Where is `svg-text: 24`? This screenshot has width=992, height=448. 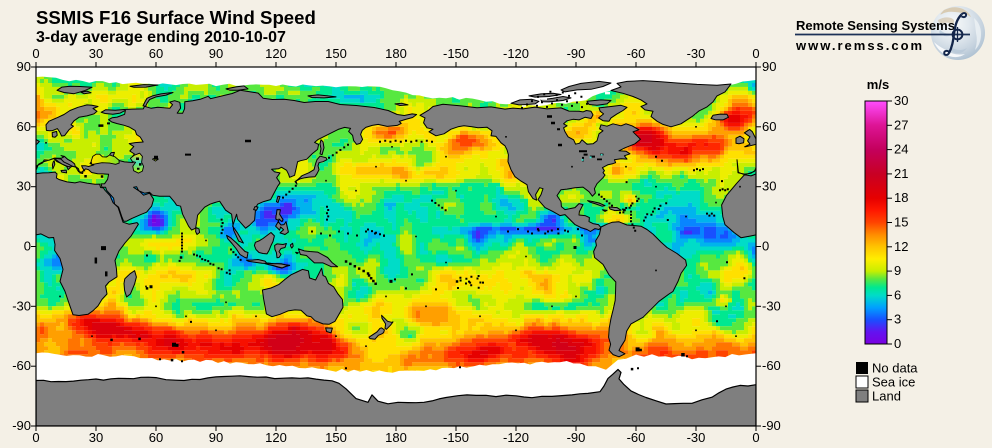 svg-text: 24 is located at coordinates (901, 149).